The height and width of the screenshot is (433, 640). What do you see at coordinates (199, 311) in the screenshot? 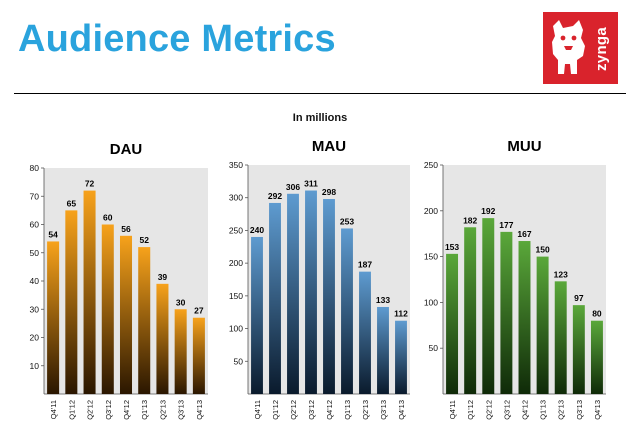
I see `data-label: 27` at bounding box center [199, 311].